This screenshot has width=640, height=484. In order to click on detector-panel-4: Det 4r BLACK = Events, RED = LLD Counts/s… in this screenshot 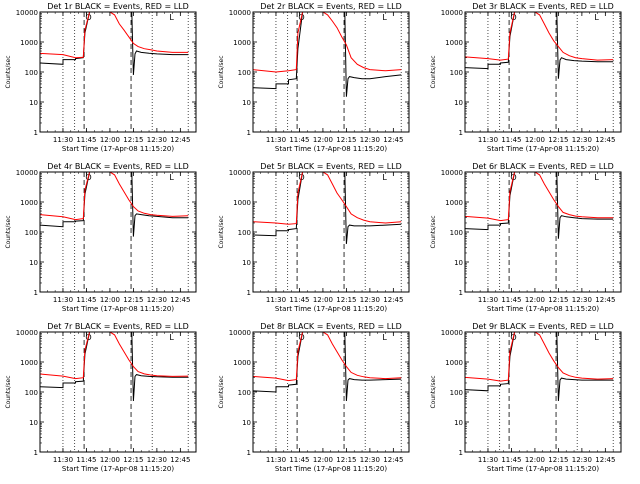, I will do `click(101, 237)`.